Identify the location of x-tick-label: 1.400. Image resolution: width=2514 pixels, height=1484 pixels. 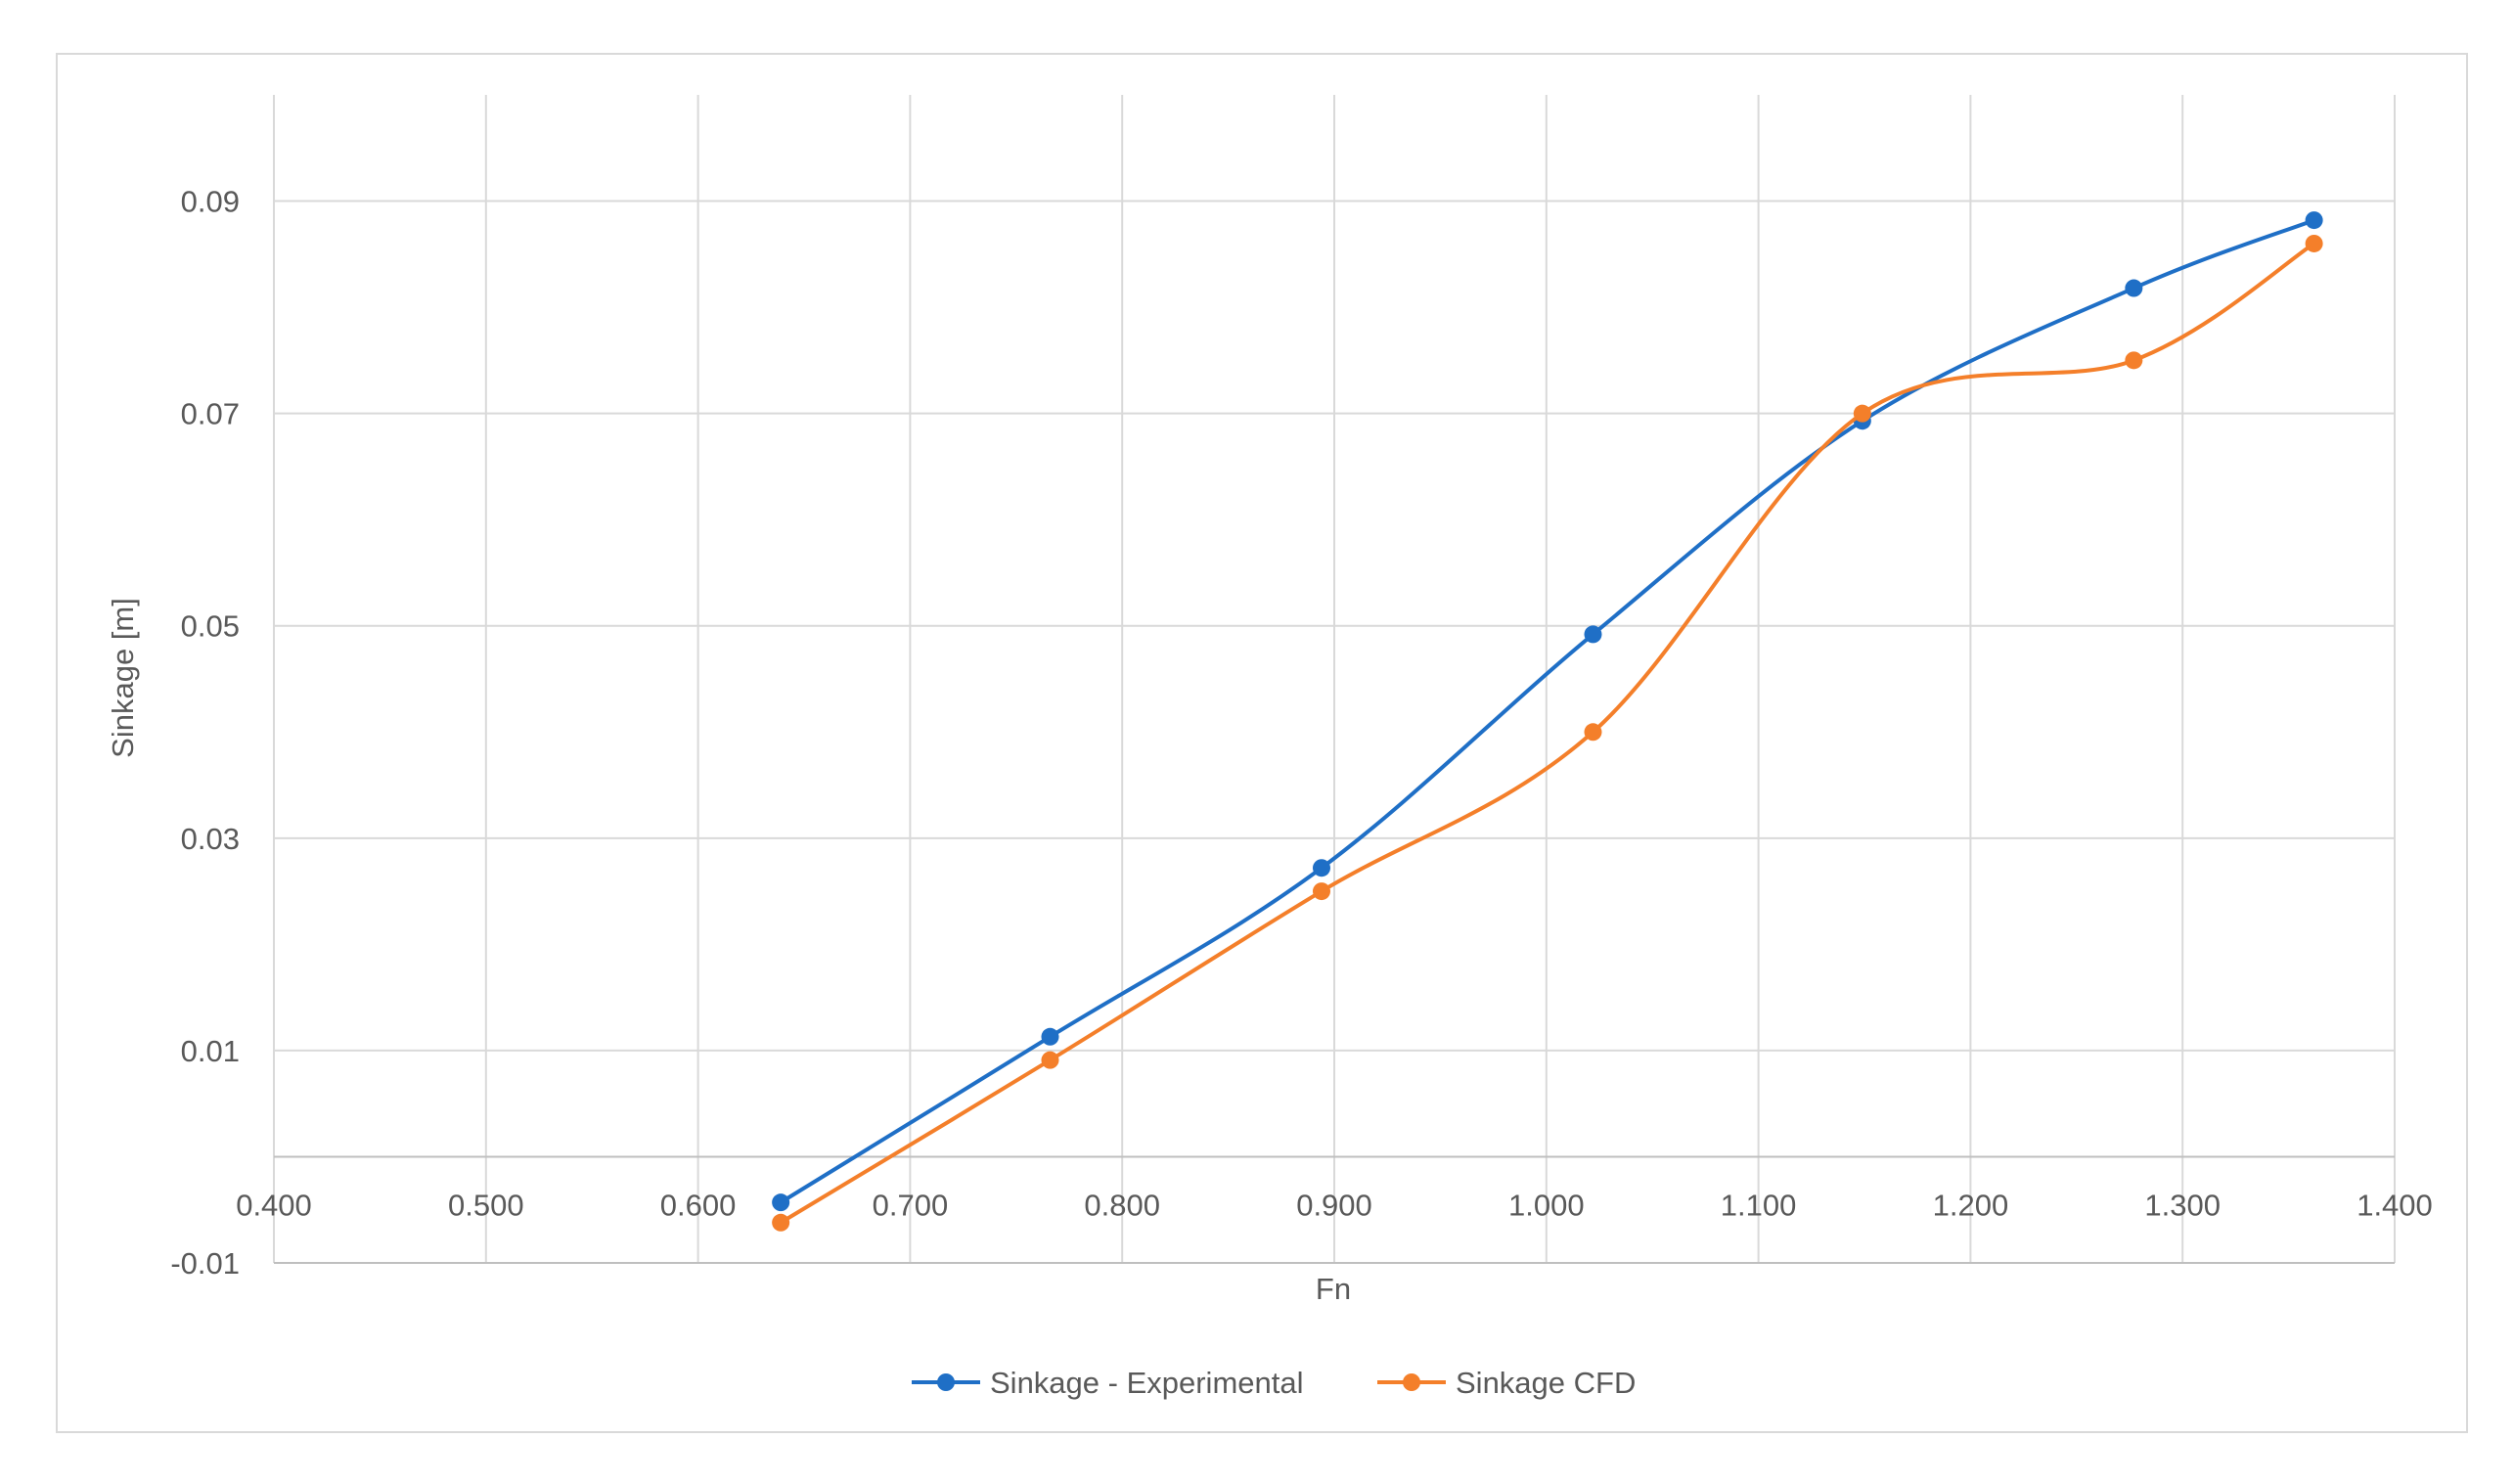
(2395, 1205).